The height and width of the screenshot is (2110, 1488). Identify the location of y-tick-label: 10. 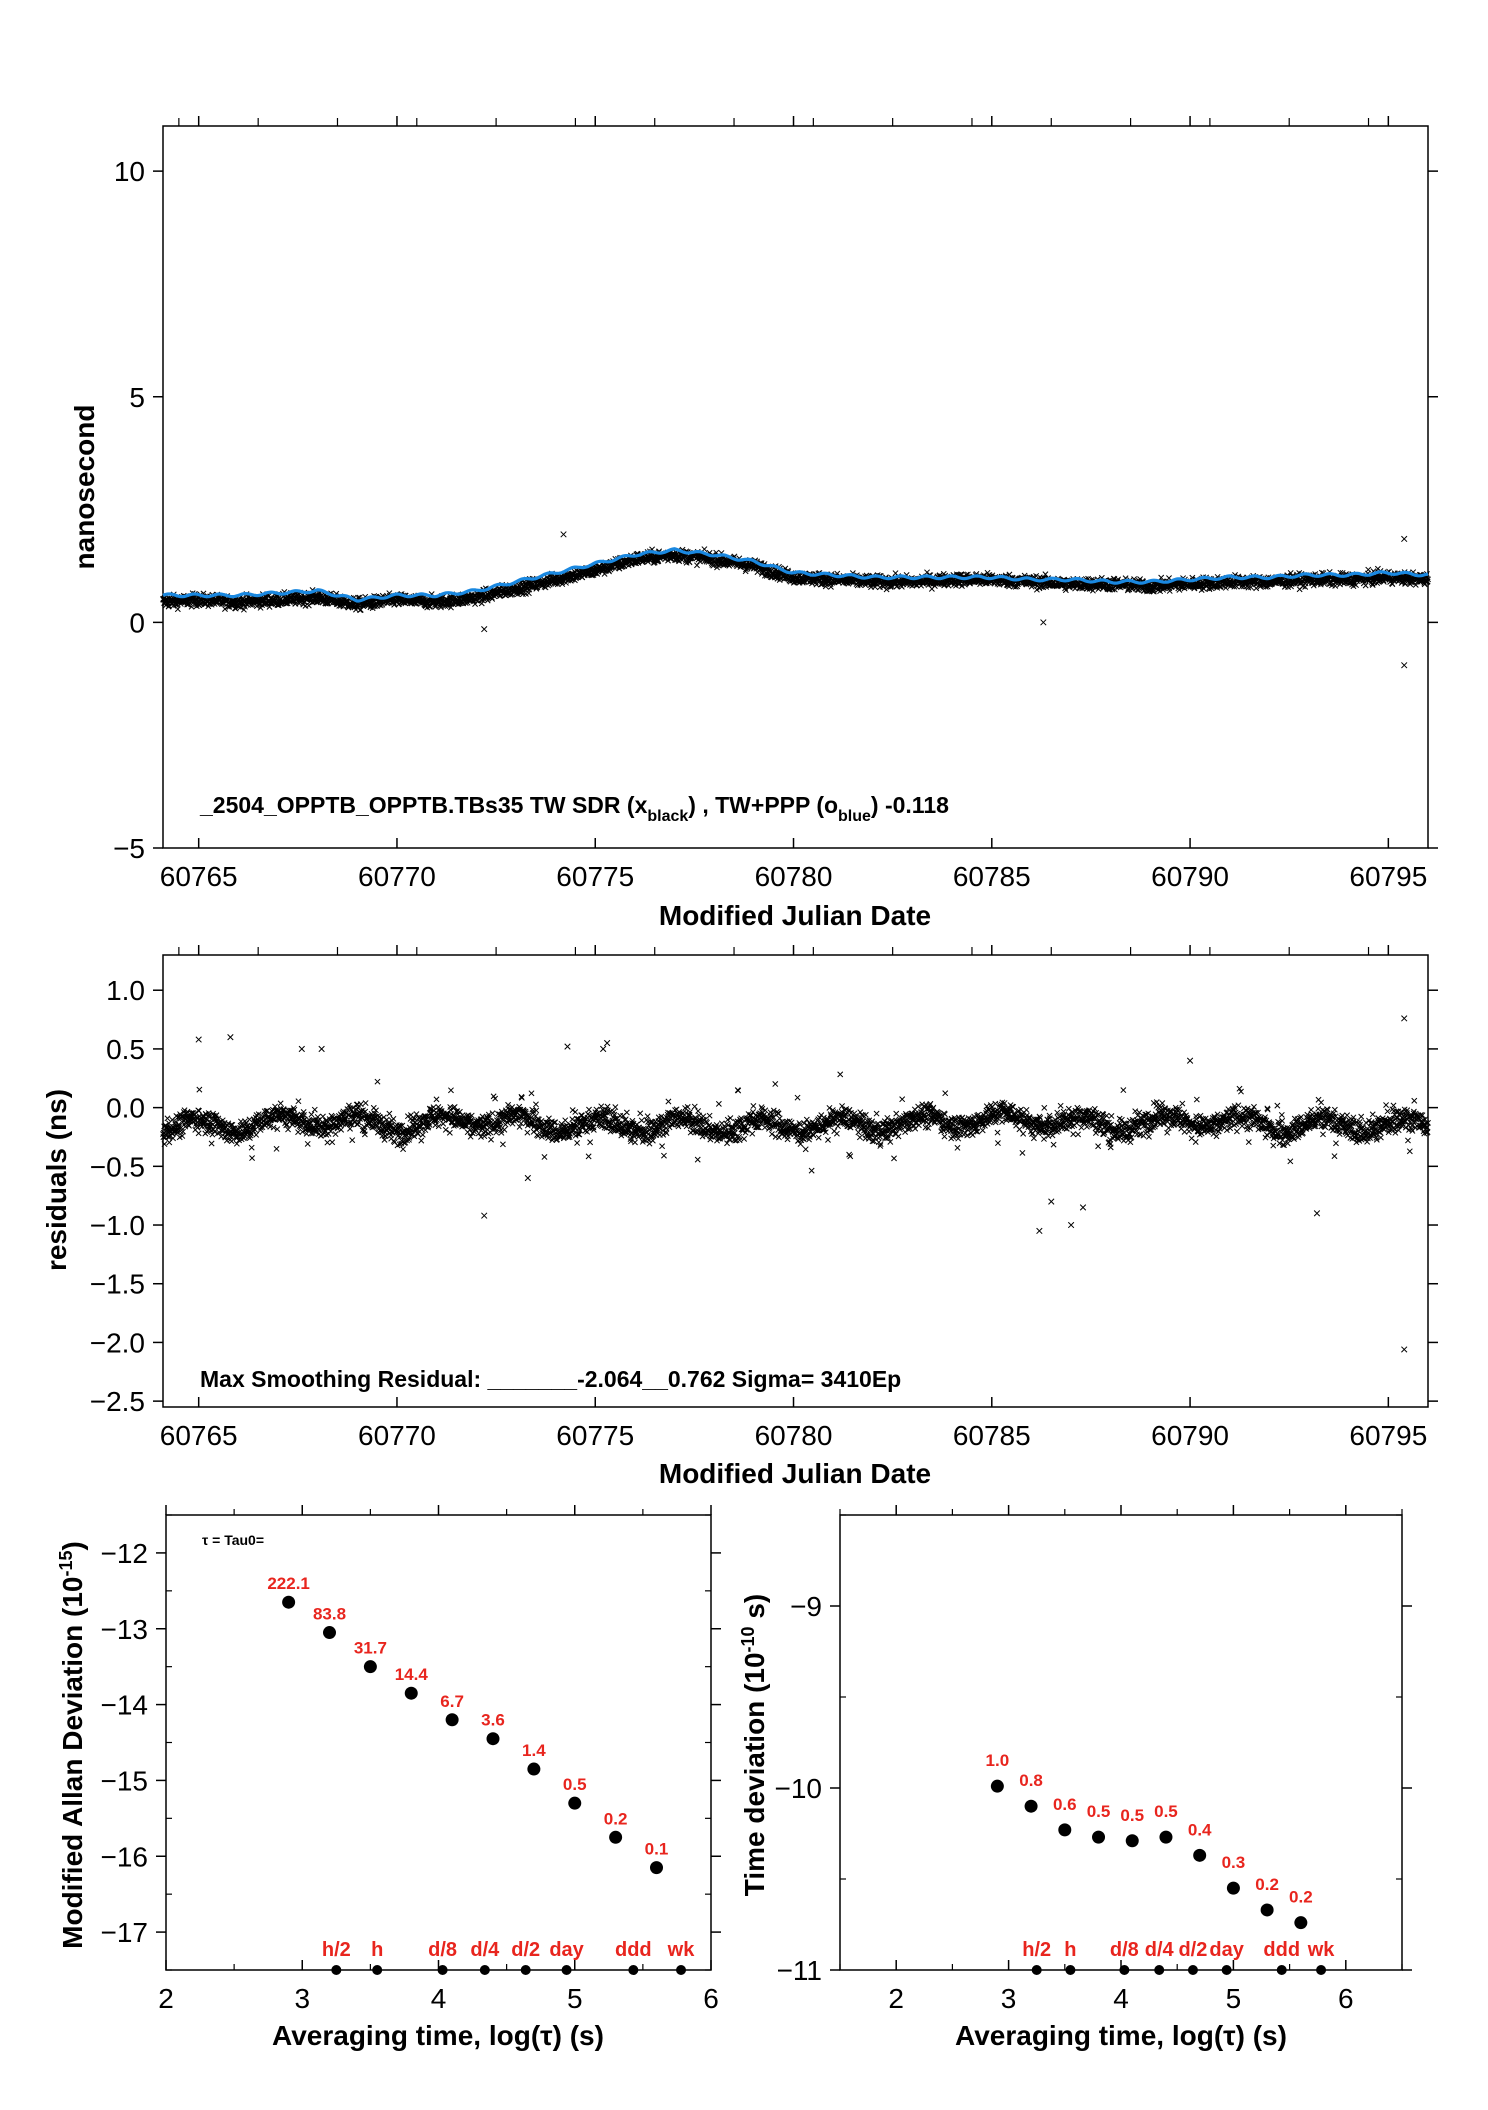
(129, 171).